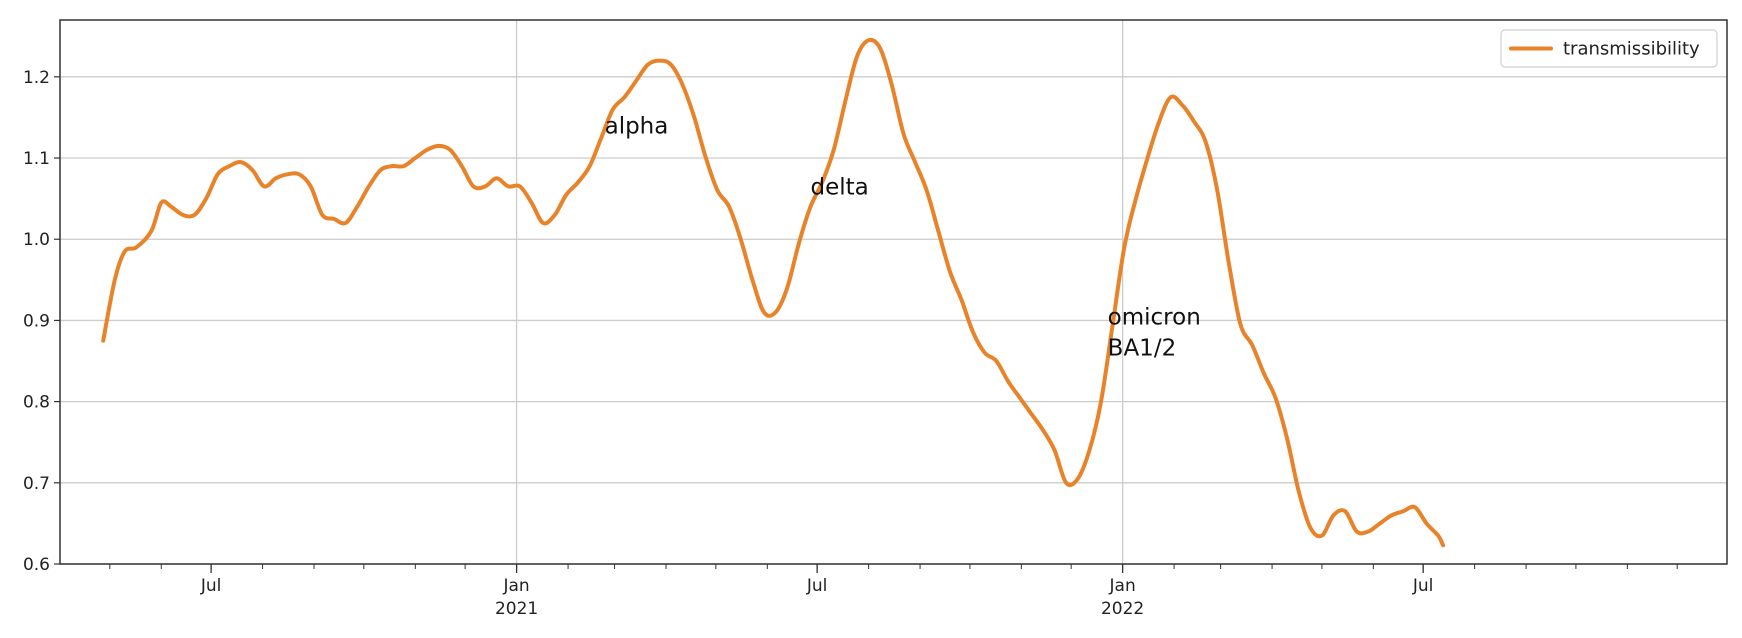 This screenshot has height=638, width=1742. What do you see at coordinates (1122, 609) in the screenshot?
I see `x-tick-sublabel: 2022` at bounding box center [1122, 609].